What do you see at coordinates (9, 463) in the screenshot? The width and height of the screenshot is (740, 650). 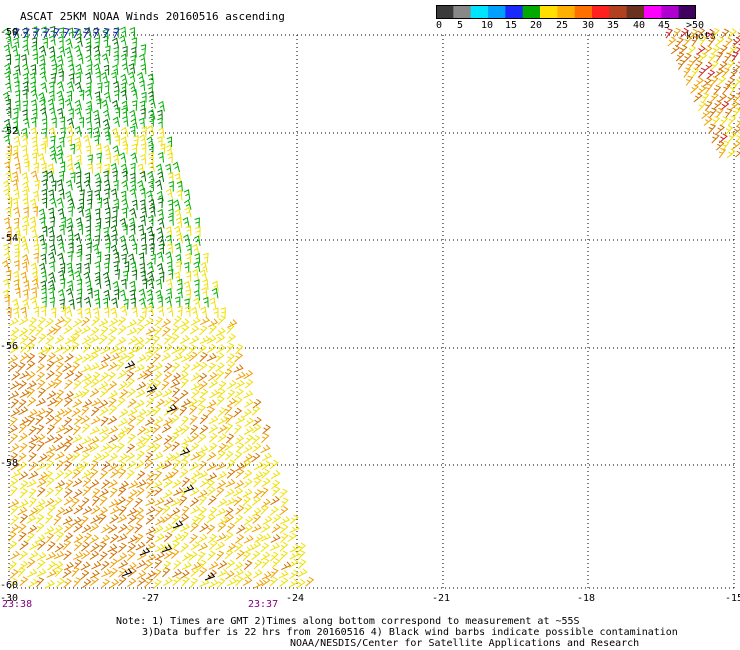 I see `latitude-label: -58` at bounding box center [9, 463].